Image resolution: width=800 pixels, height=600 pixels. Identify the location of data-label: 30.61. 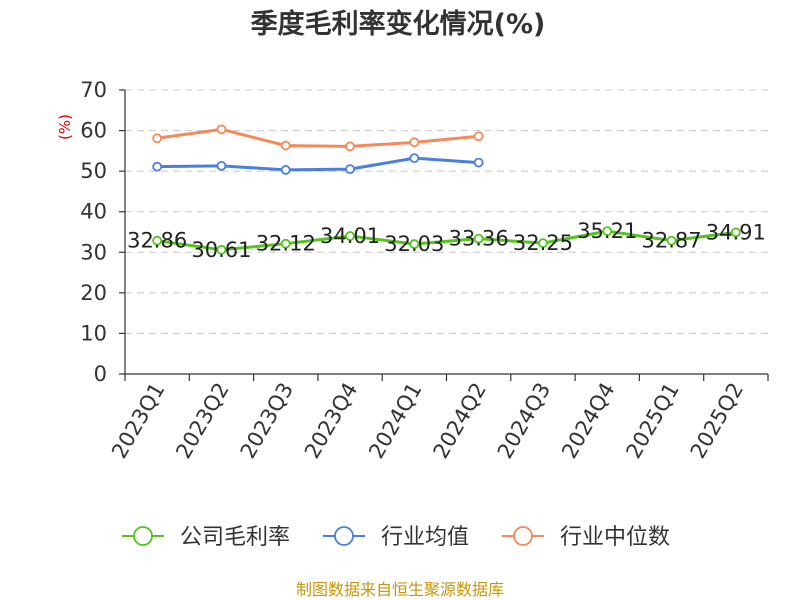
(221, 250).